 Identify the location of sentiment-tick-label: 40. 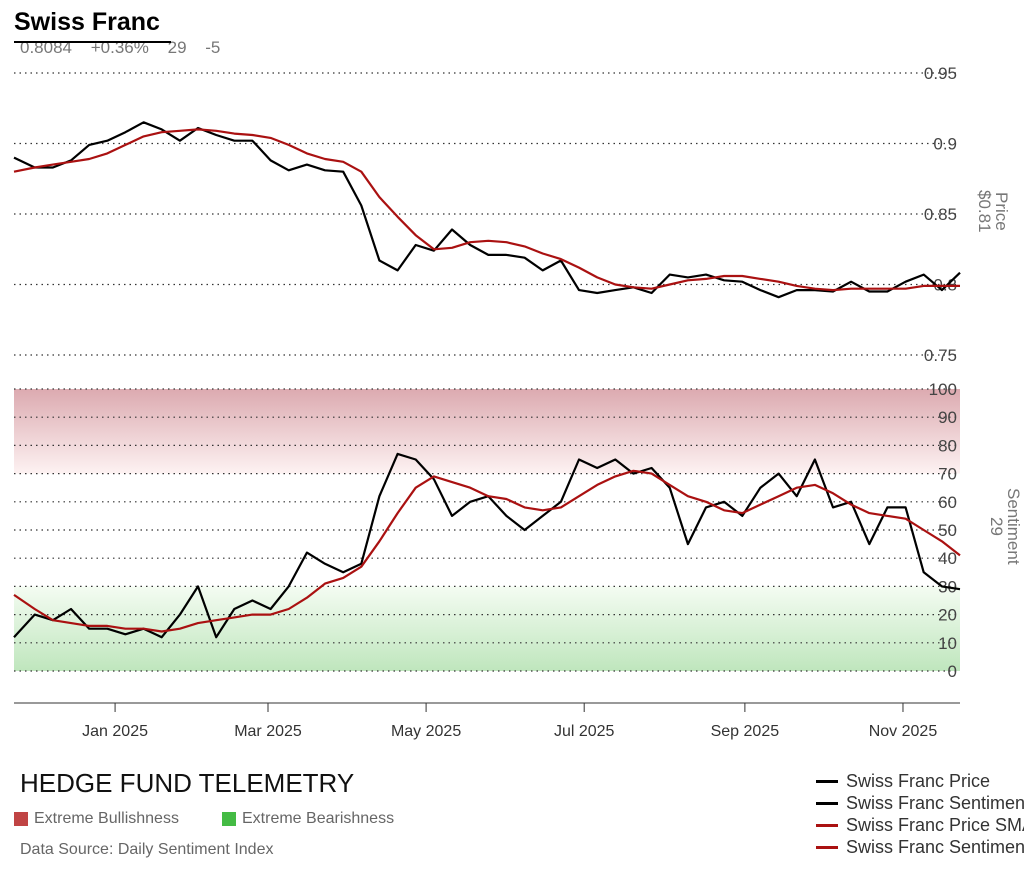
(947, 558).